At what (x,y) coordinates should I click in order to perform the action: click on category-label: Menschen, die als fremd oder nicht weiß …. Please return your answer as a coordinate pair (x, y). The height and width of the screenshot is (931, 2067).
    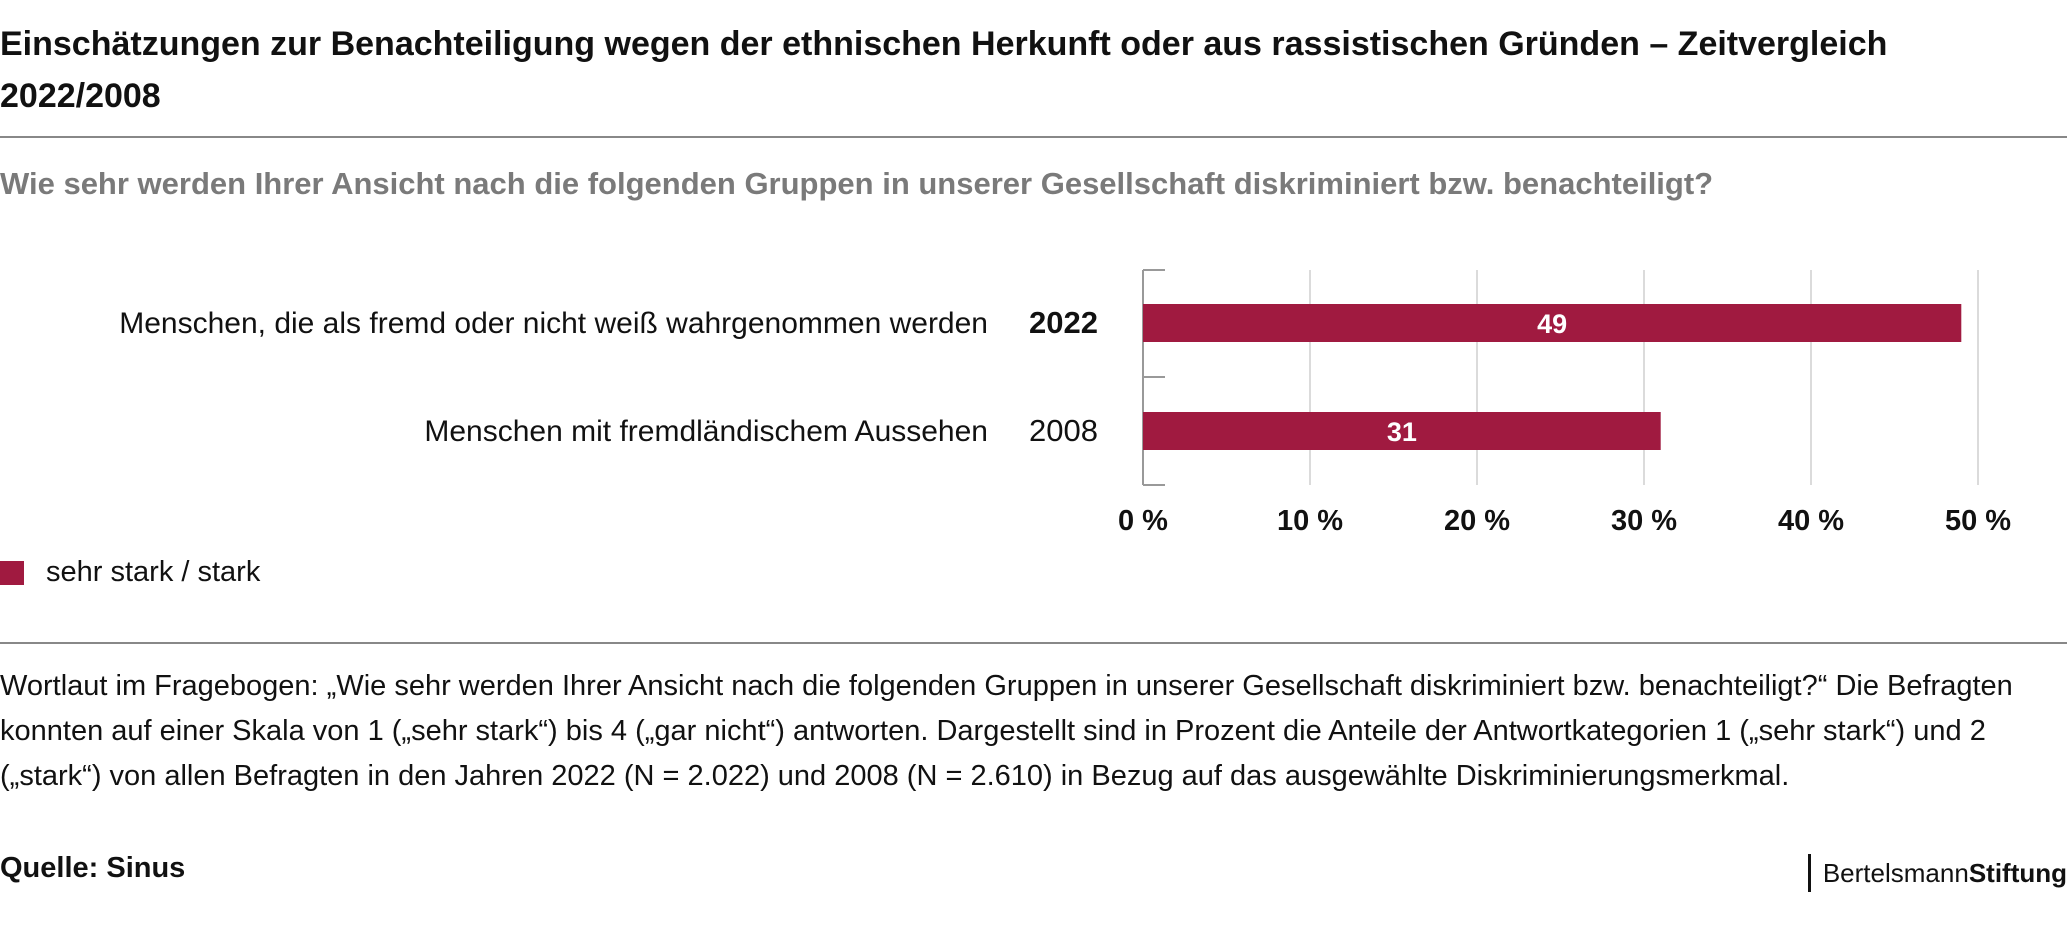
    Looking at the image, I should click on (553, 323).